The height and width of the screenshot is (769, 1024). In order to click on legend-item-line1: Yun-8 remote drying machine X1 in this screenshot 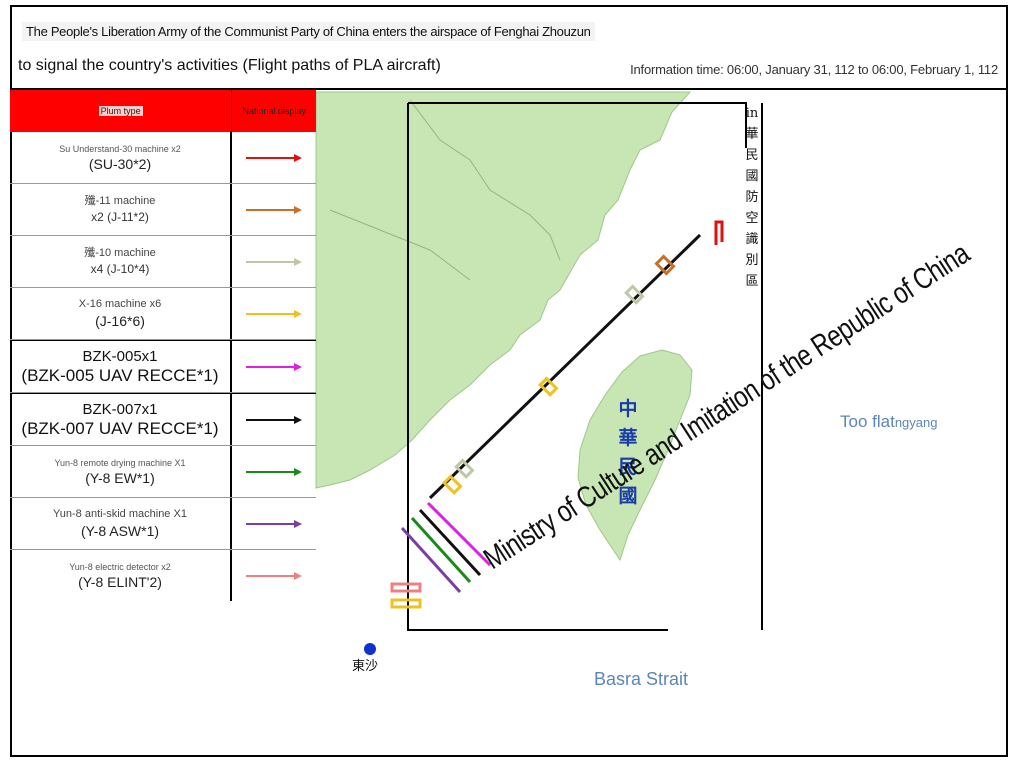, I will do `click(120, 462)`.